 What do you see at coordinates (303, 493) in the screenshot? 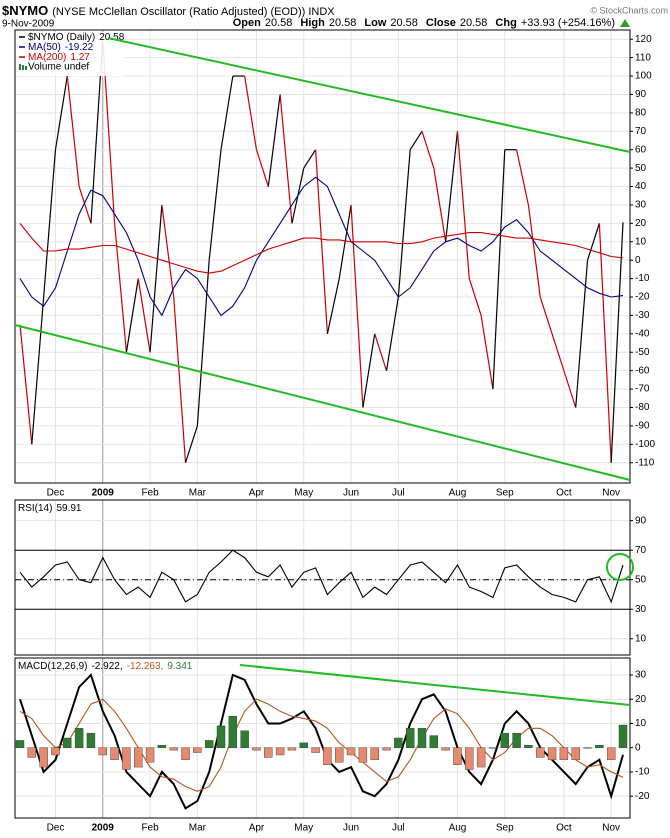
I see `x-tick-label: May` at bounding box center [303, 493].